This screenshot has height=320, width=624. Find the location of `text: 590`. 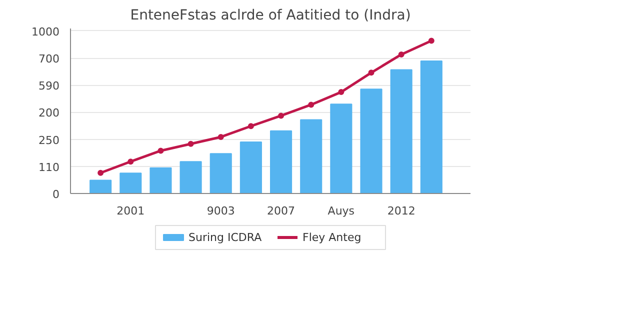

text: 590 is located at coordinates (49, 86).